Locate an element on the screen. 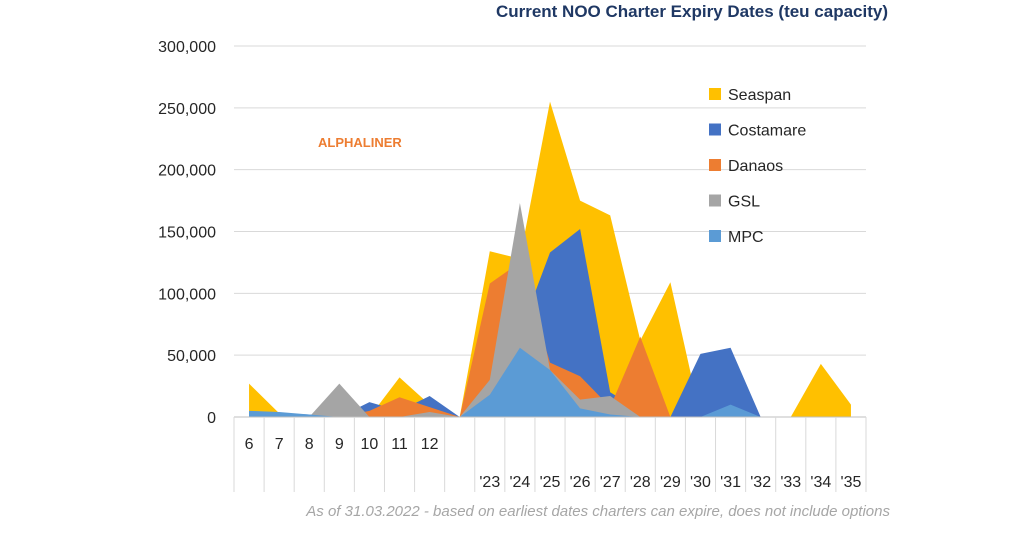 This screenshot has height=536, width=1024. legend: Seaspan Costamare Danaos GSL MPC is located at coordinates (757, 166).